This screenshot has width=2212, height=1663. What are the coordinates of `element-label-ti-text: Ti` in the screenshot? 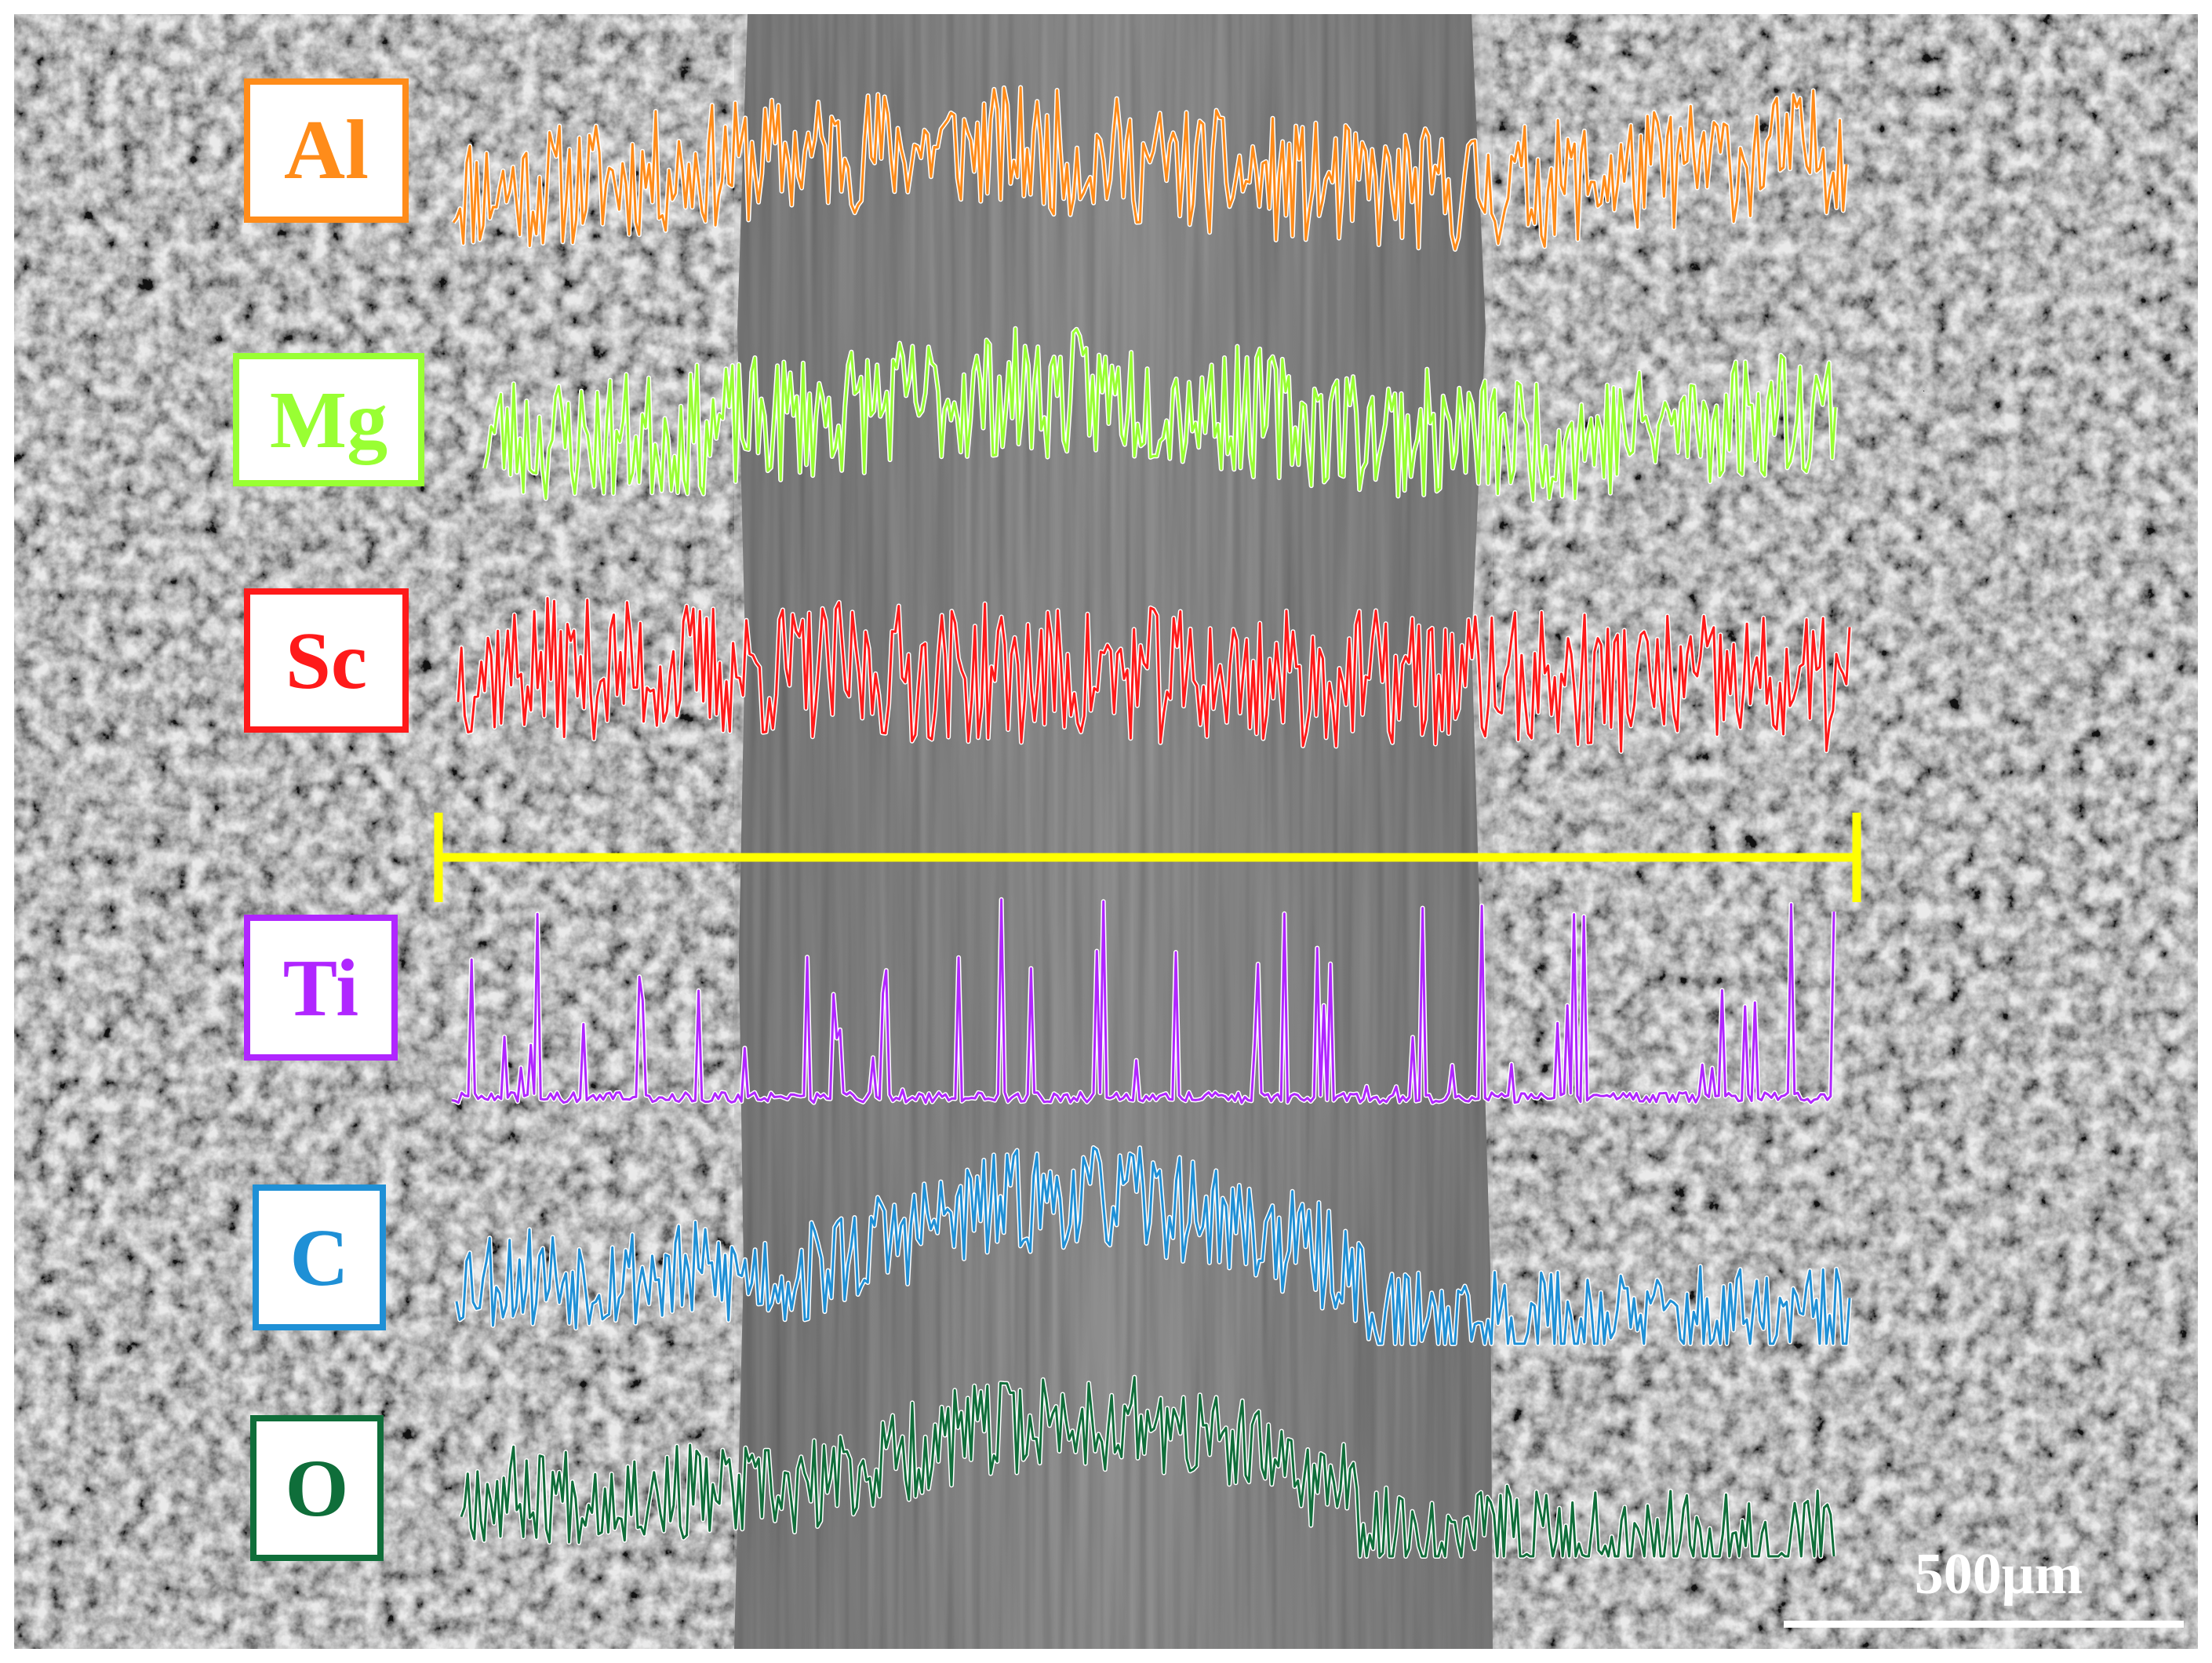 It's located at (320, 988).